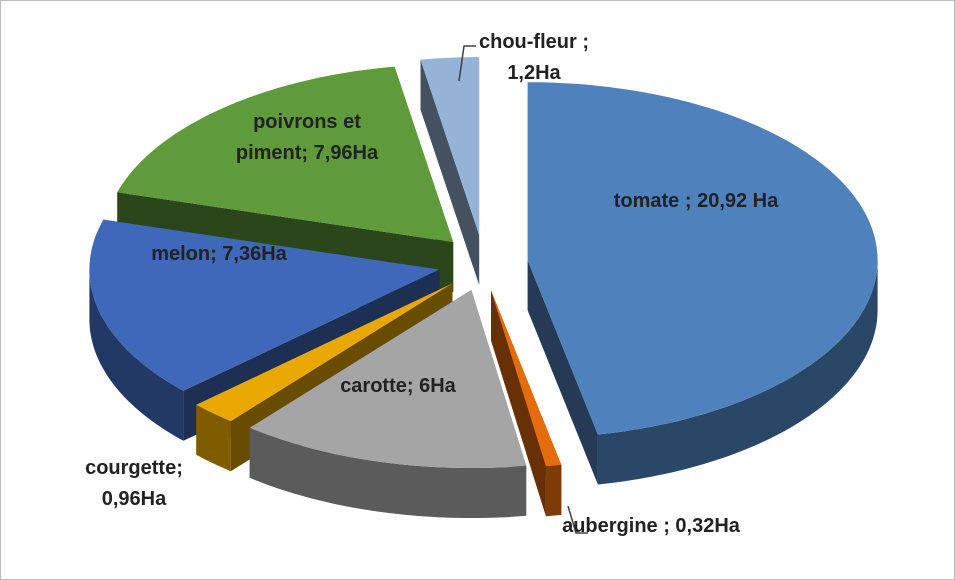 Image resolution: width=955 pixels, height=580 pixels. What do you see at coordinates (219, 254) in the screenshot?
I see `data-label: melon; 7,36Ha` at bounding box center [219, 254].